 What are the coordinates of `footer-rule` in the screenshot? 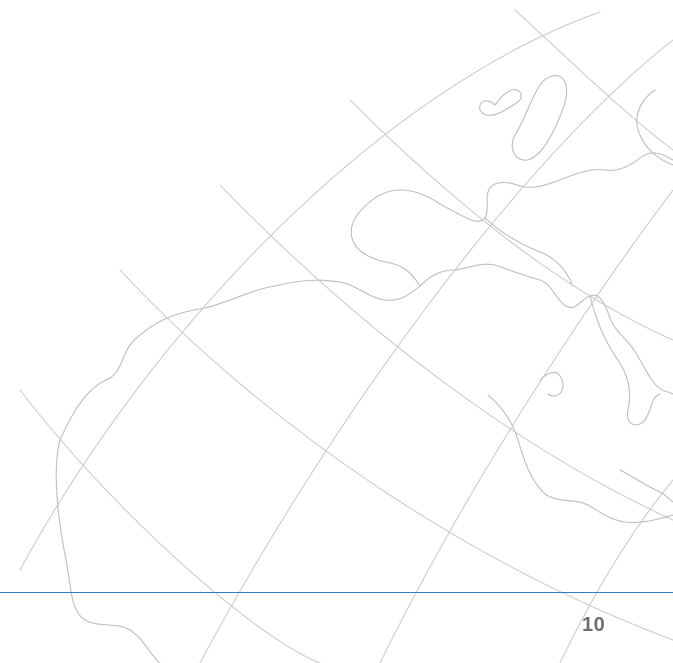 It's located at (336, 592).